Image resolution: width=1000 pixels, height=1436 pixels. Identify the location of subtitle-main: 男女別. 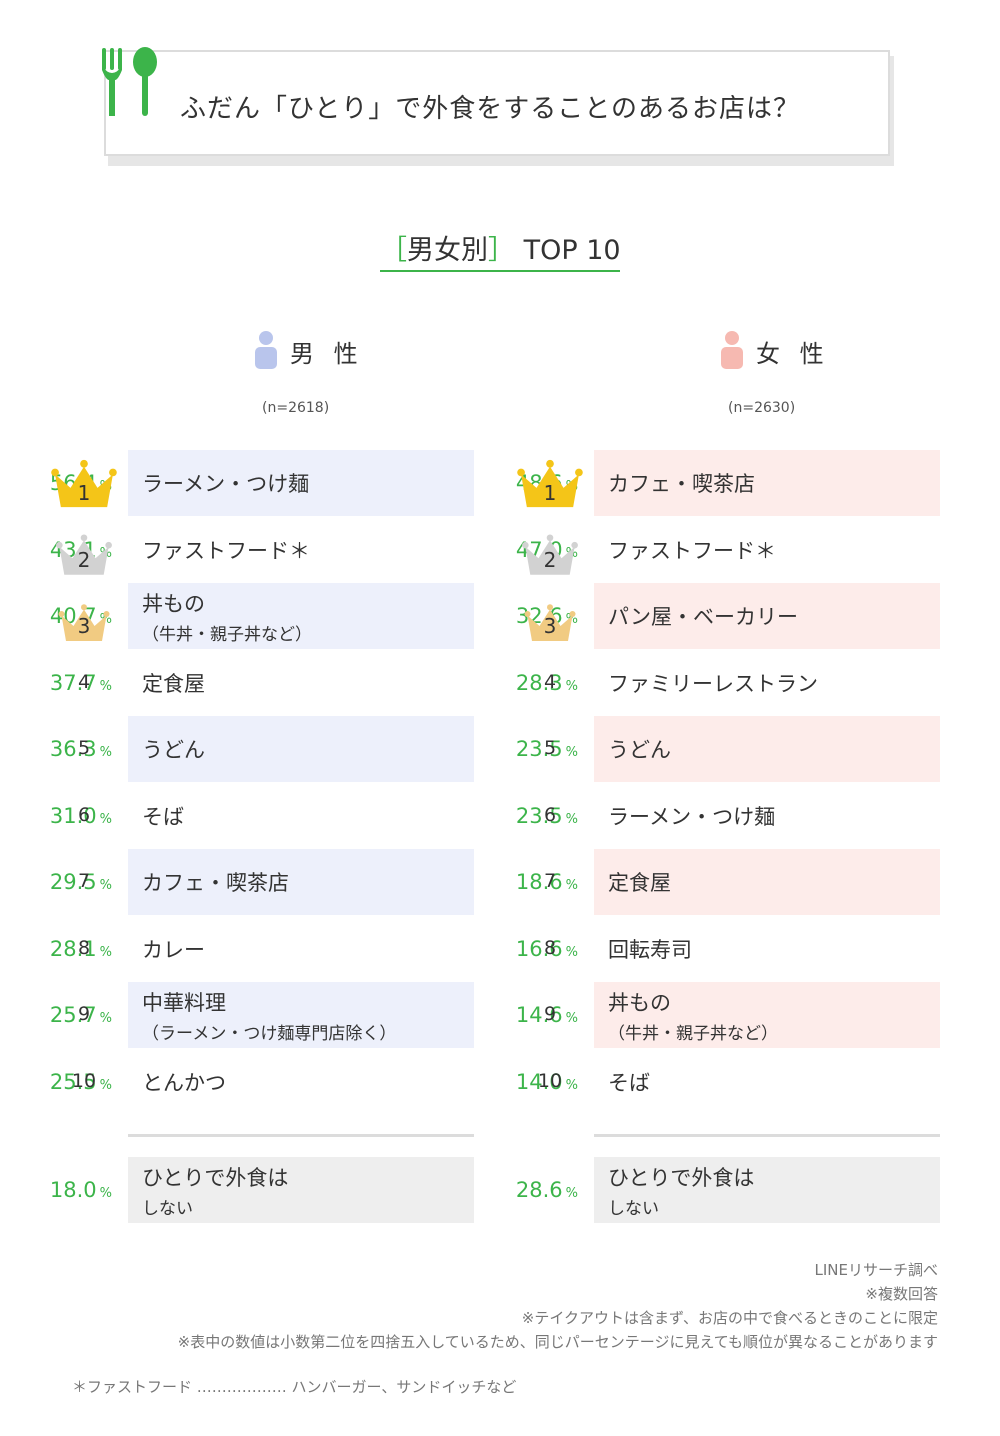
(447, 250).